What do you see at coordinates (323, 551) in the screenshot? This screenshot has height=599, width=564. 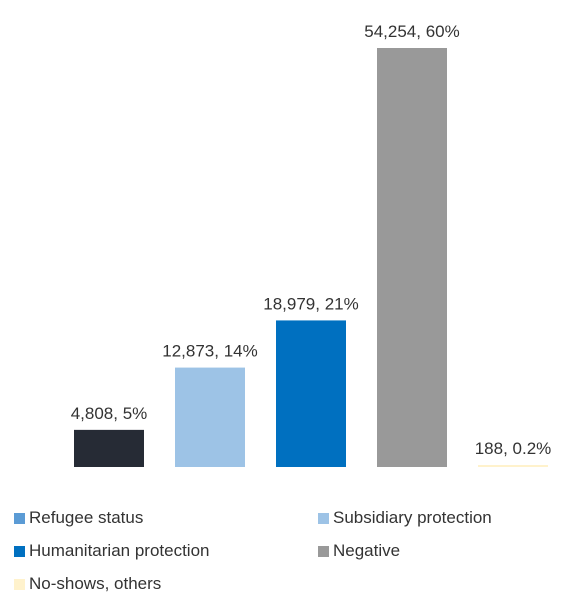 I see `legend-swatch-negative` at bounding box center [323, 551].